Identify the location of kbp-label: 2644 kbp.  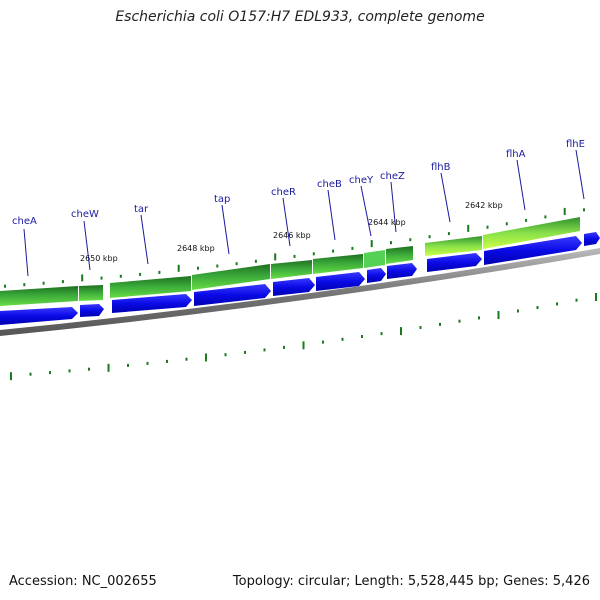
(387, 222).